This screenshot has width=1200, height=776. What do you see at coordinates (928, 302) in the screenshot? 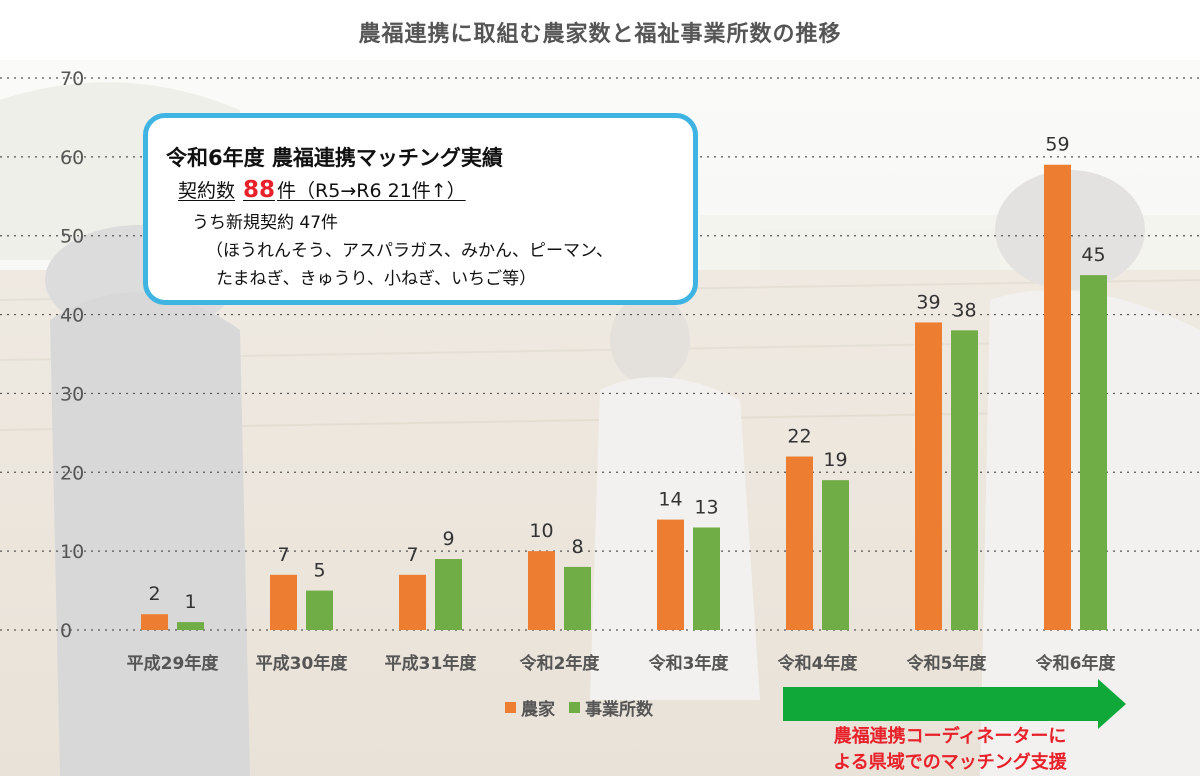
I see `data-label: 39` at bounding box center [928, 302].